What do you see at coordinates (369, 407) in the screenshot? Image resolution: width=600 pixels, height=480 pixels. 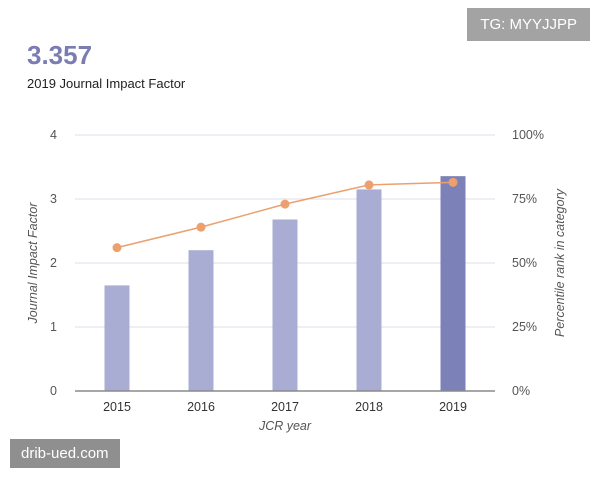 I see `x-tick-label: 2018` at bounding box center [369, 407].